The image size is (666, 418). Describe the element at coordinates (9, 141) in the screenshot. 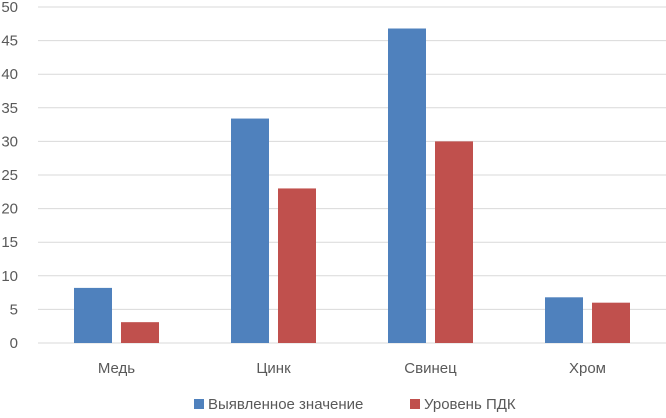

I see `y-tick-label: 30` at that location.